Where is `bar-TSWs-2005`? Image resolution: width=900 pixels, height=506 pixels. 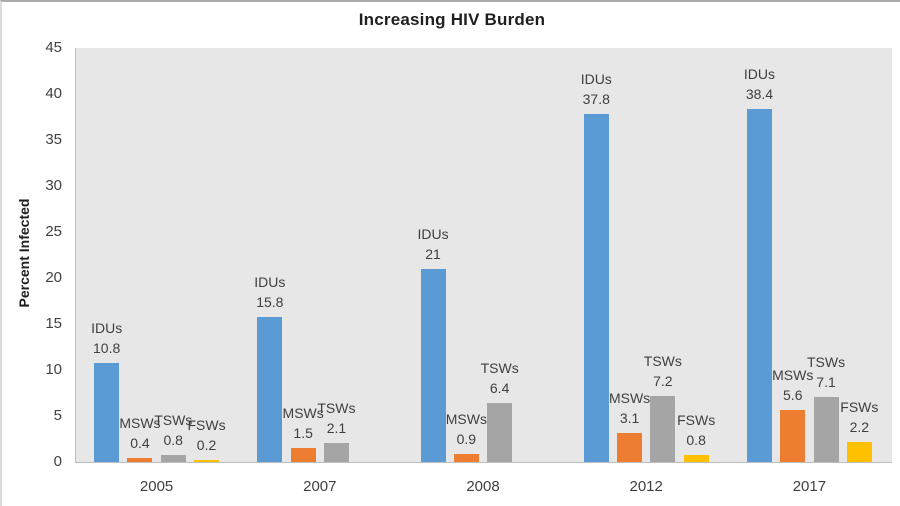 bar-TSWs-2005 is located at coordinates (173, 458).